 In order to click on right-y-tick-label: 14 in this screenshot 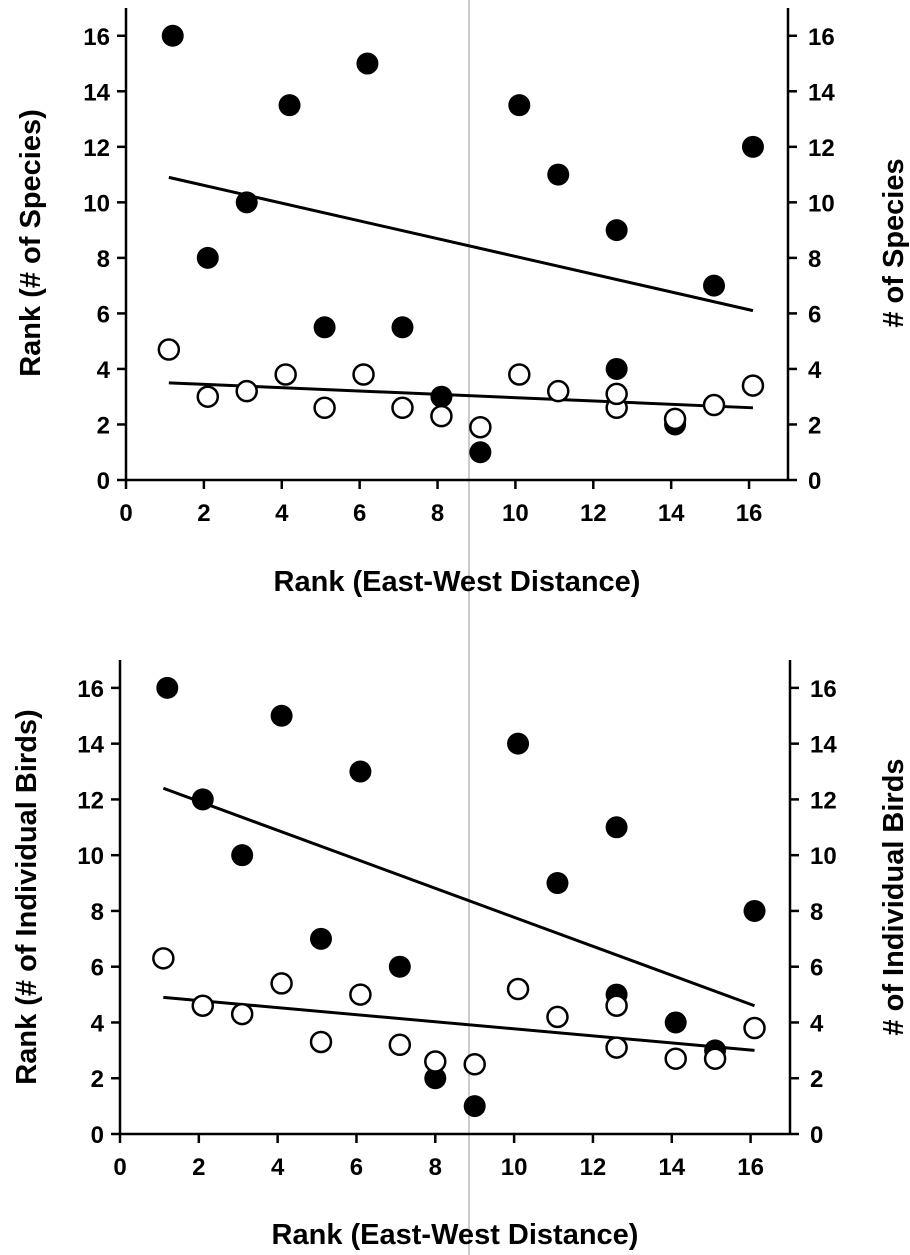, I will do `click(821, 92)`.